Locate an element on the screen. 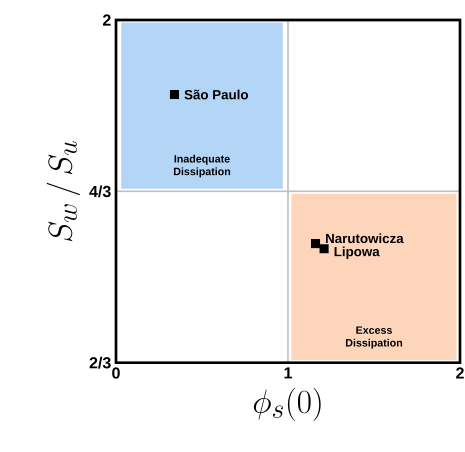 The height and width of the screenshot is (452, 465). y-tick-label: 2/3 is located at coordinates (100, 362).